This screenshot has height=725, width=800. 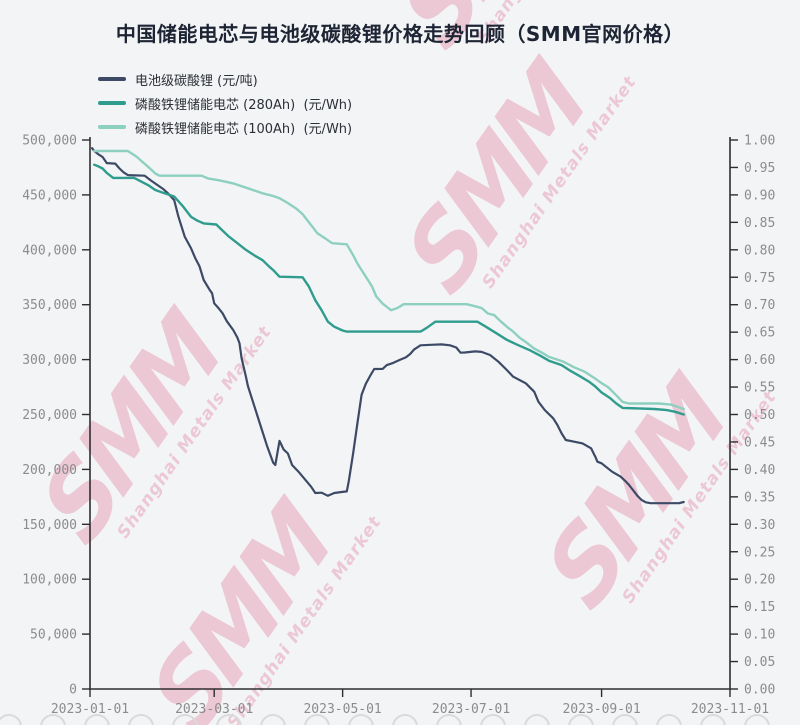 What do you see at coordinates (759, 525) in the screenshot?
I see `right-axis-tick-label: 0.30` at bounding box center [759, 525].